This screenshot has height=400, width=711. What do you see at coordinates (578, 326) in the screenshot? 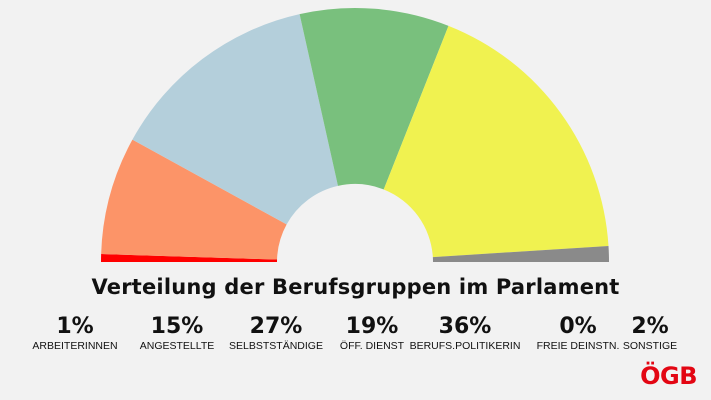
I see `legend-value: 0%` at bounding box center [578, 326].